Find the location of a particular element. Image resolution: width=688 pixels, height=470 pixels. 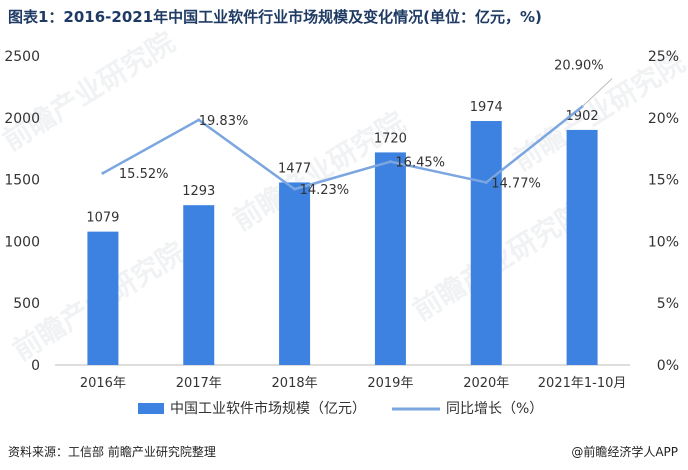

bar-value-label: 1477 is located at coordinates (294, 168).